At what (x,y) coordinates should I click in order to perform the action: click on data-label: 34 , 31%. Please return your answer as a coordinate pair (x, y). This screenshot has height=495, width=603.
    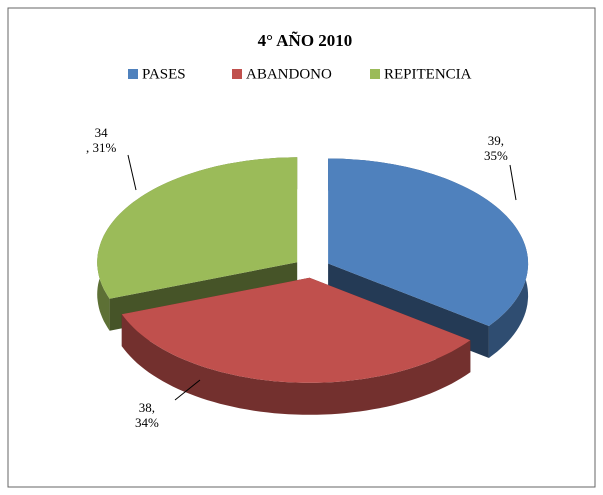
    Looking at the image, I should click on (101, 140).